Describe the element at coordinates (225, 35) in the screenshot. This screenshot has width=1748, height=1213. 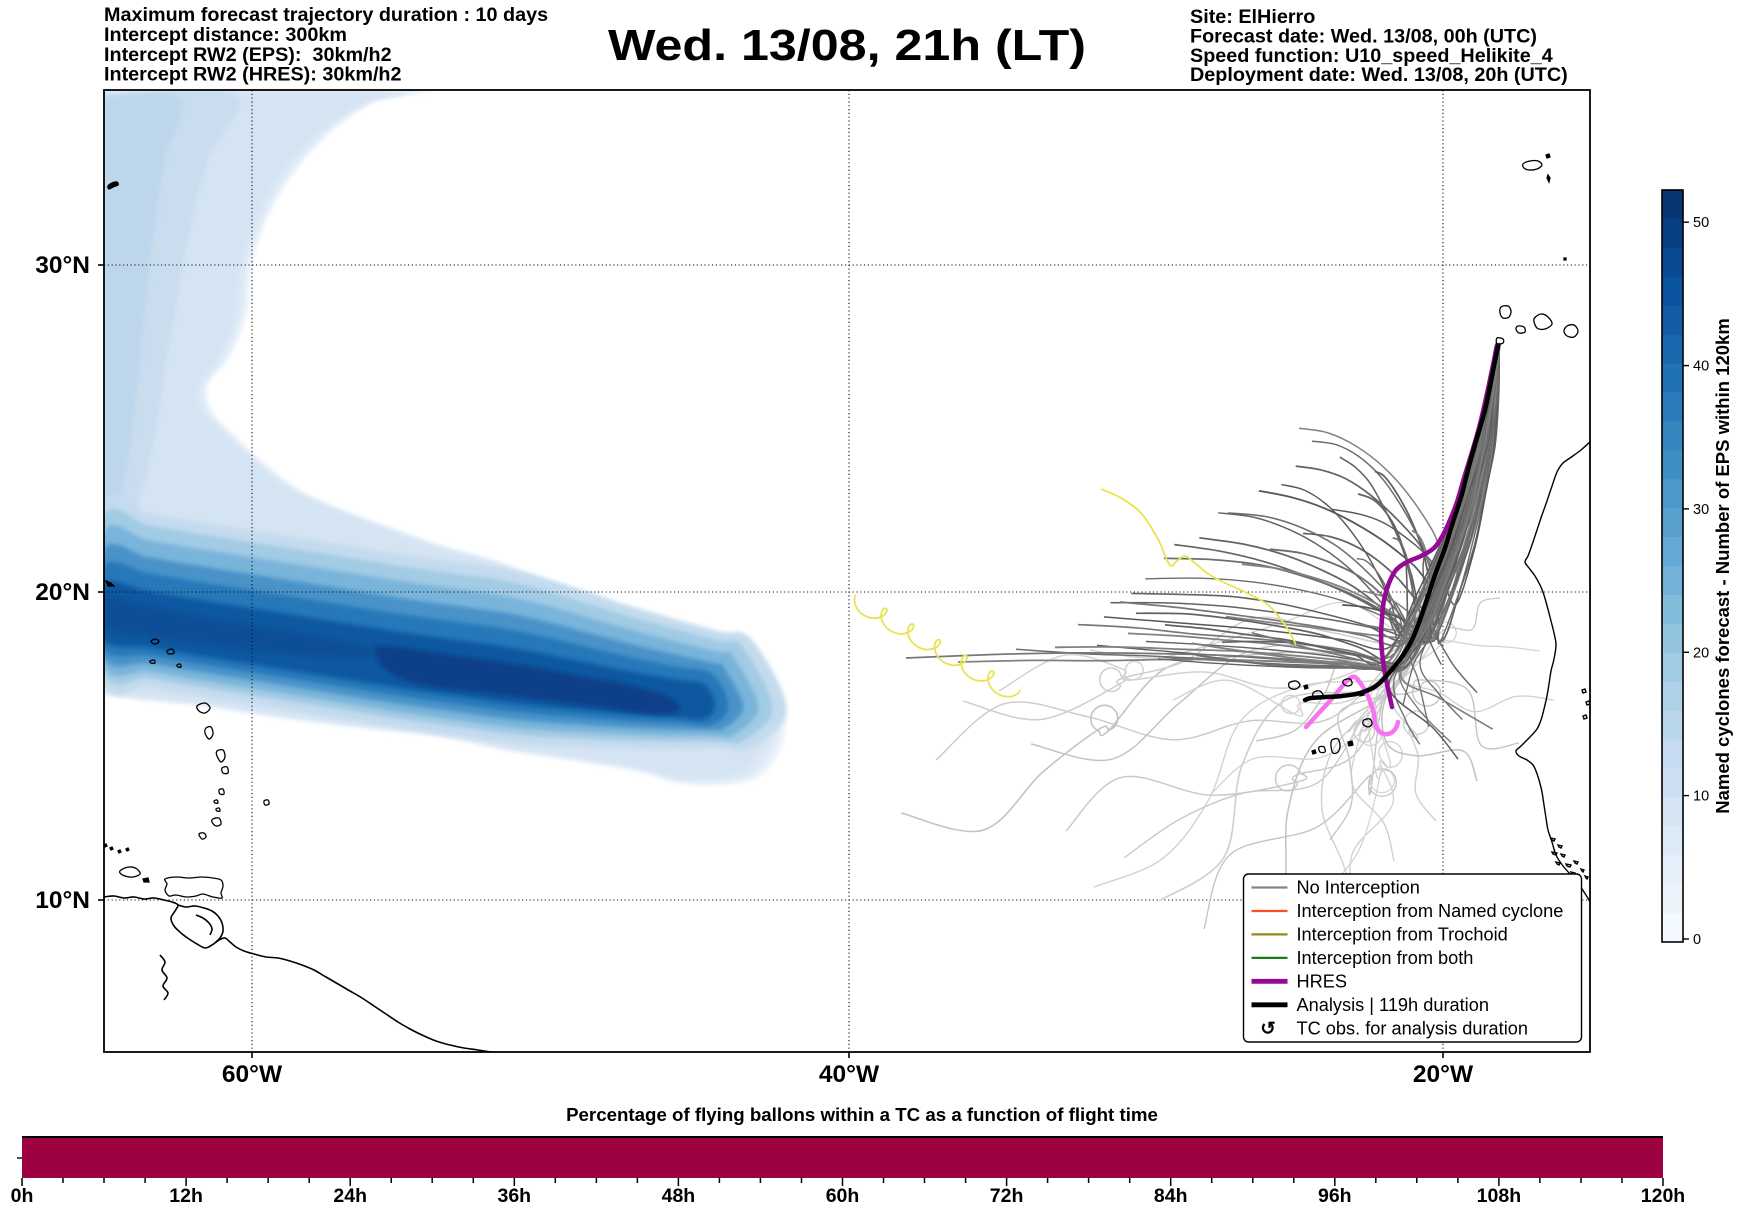
I see `svg-text: Intercept distance: 300km` at that location.